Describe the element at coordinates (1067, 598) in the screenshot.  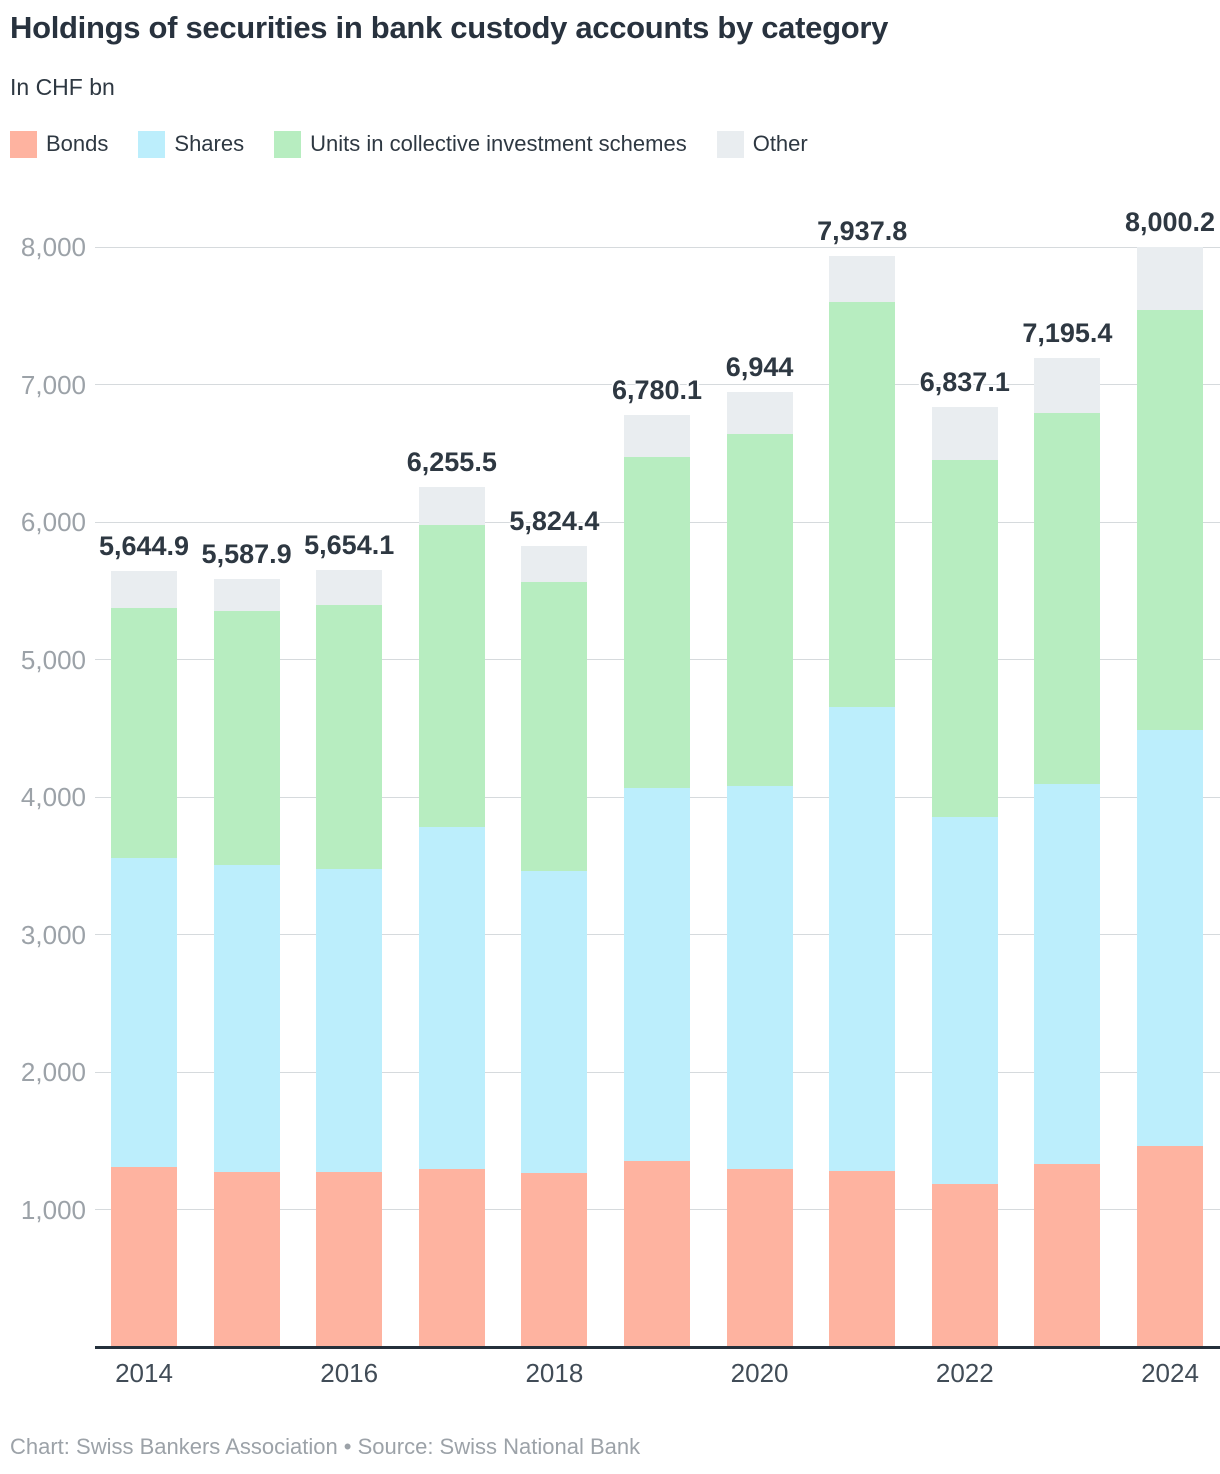
I see `bar-segment-units-2023` at that location.